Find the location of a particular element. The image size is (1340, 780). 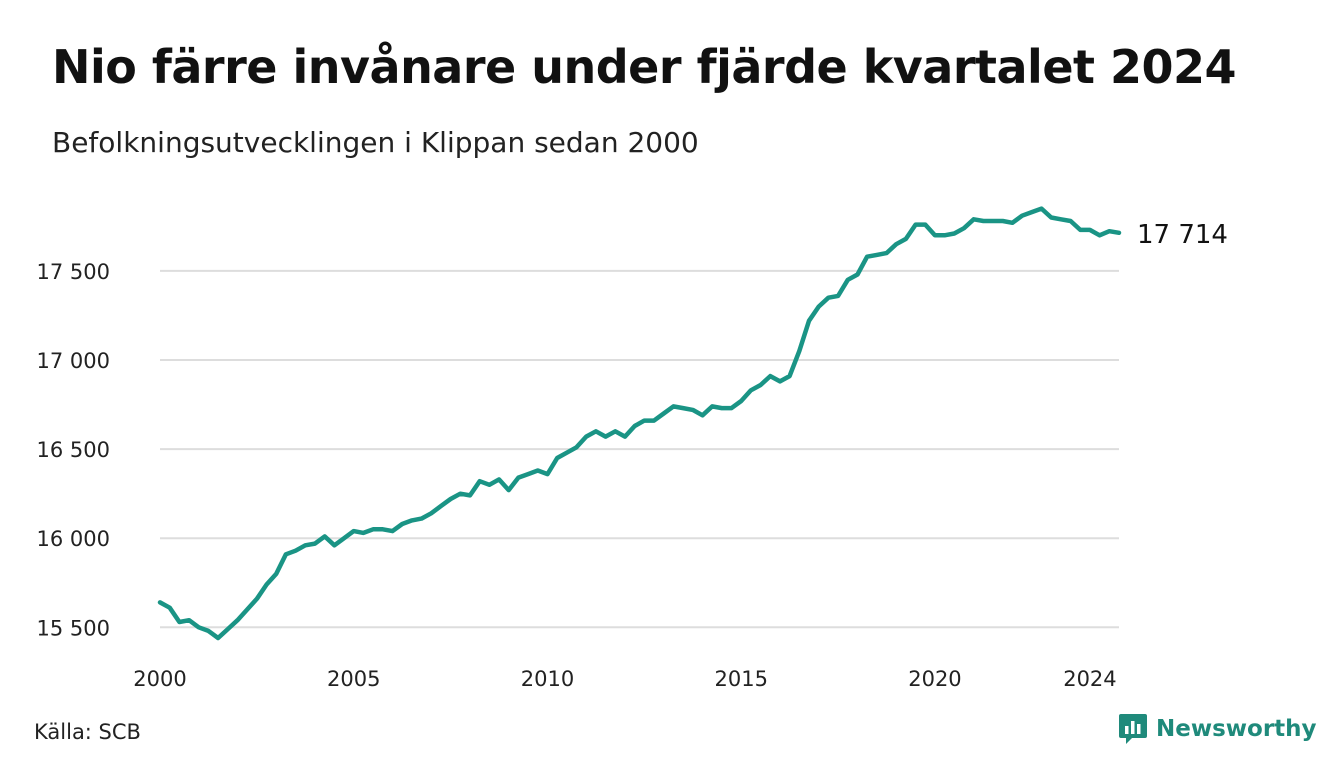

brand-name: Newsworthy is located at coordinates (1236, 729).